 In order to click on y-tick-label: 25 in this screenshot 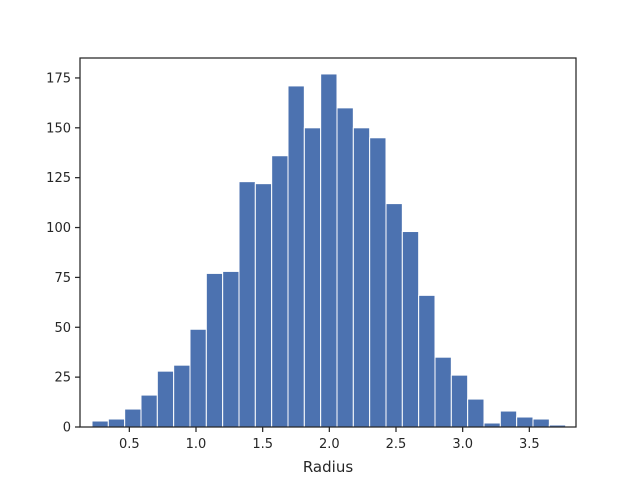, I will do `click(62, 378)`.